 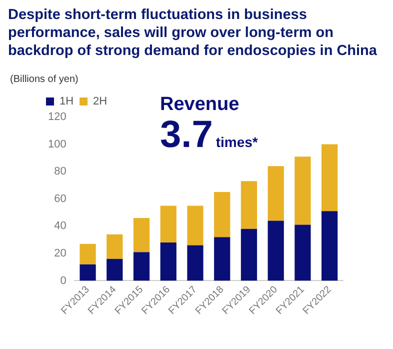 What do you see at coordinates (200, 105) in the screenshot?
I see `text: Revenue` at bounding box center [200, 105].